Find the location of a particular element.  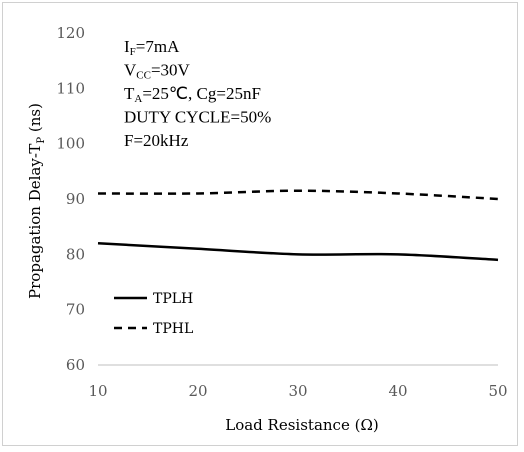

x-tick-label: 30 is located at coordinates (297, 391).